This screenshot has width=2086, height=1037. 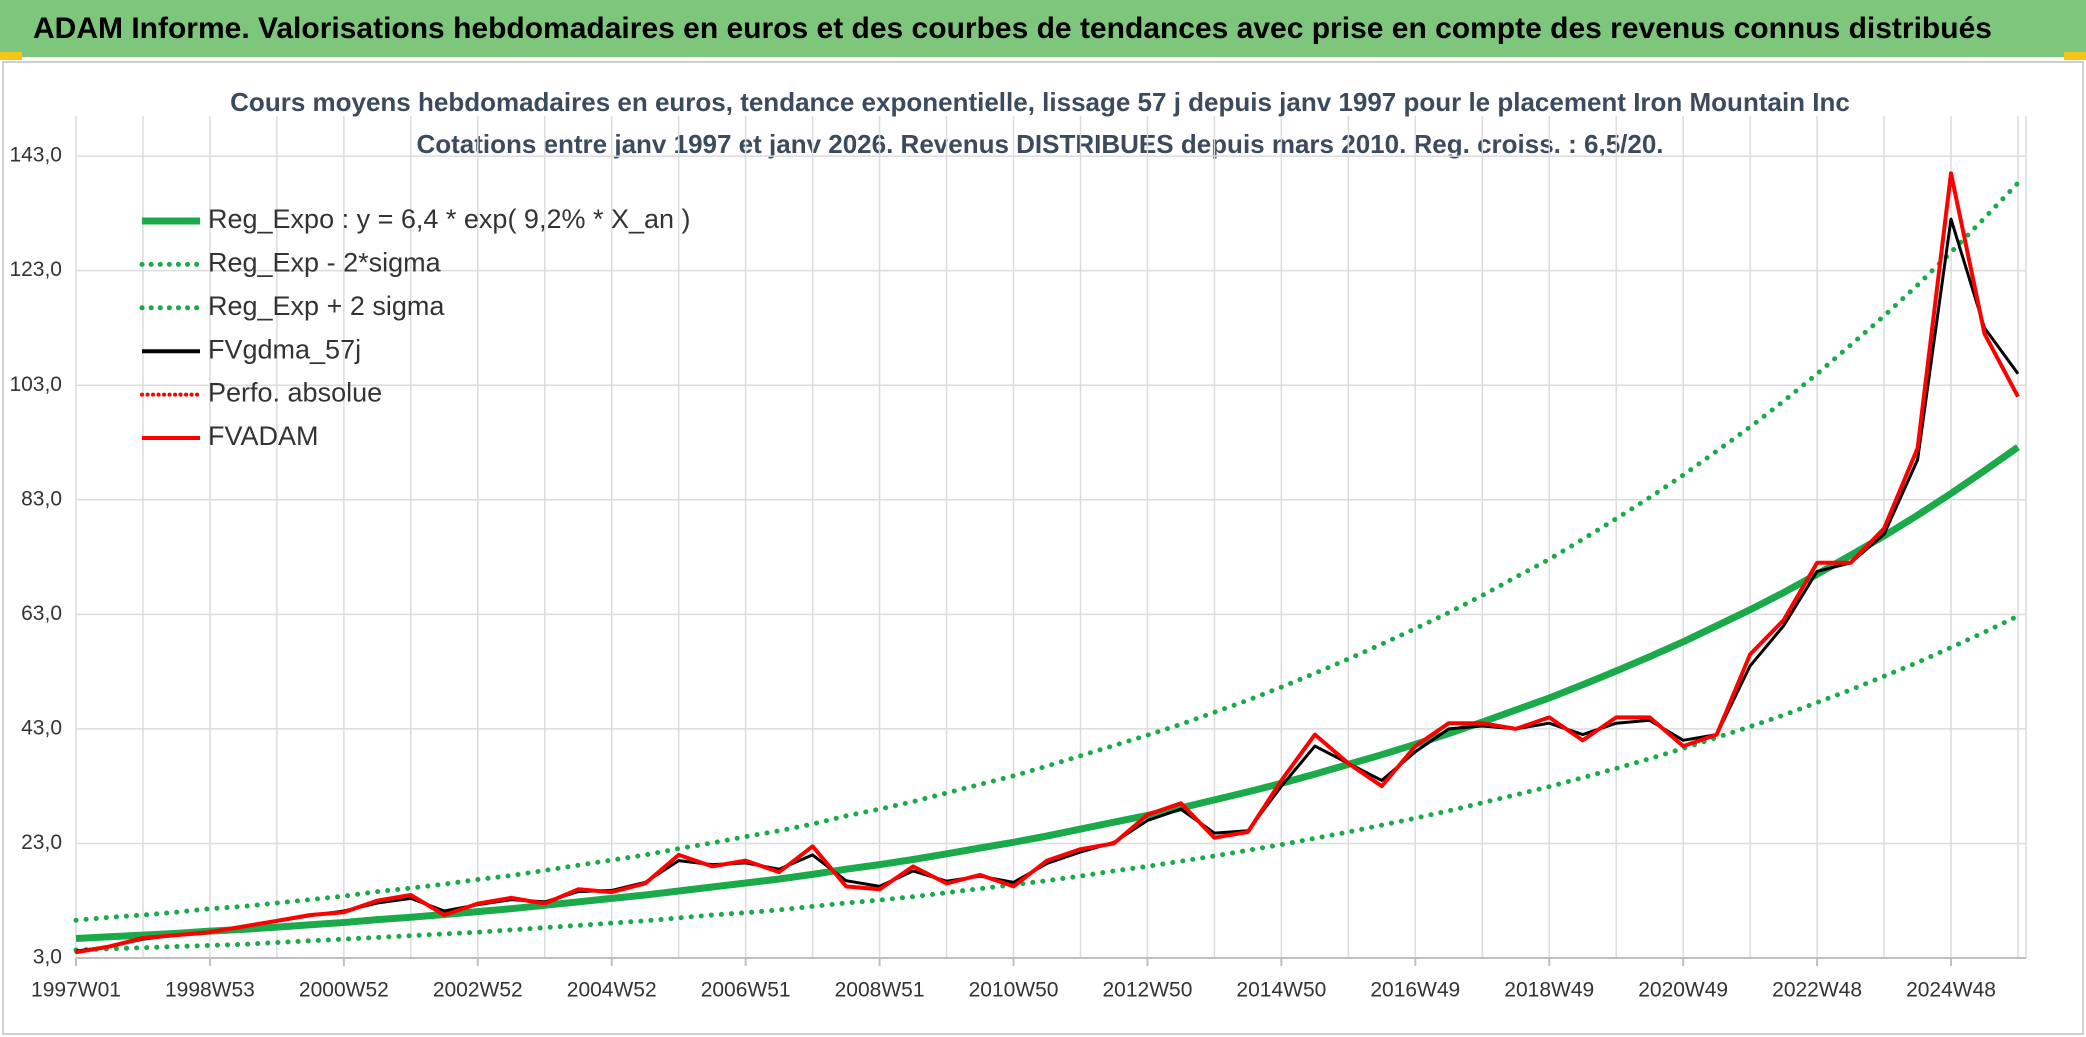 What do you see at coordinates (325, 263) in the screenshot?
I see `legend-label: Reg_Exp - 2*sigma` at bounding box center [325, 263].